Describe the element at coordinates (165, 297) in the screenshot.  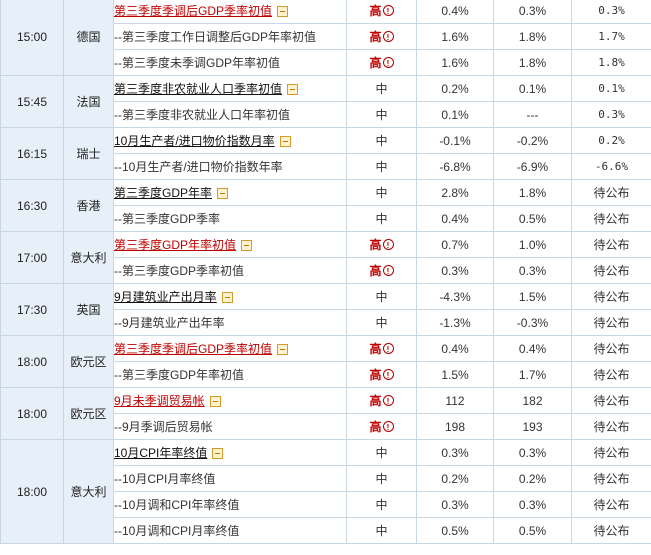
I see `event-link: 9月建筑业产出月率` at that location.